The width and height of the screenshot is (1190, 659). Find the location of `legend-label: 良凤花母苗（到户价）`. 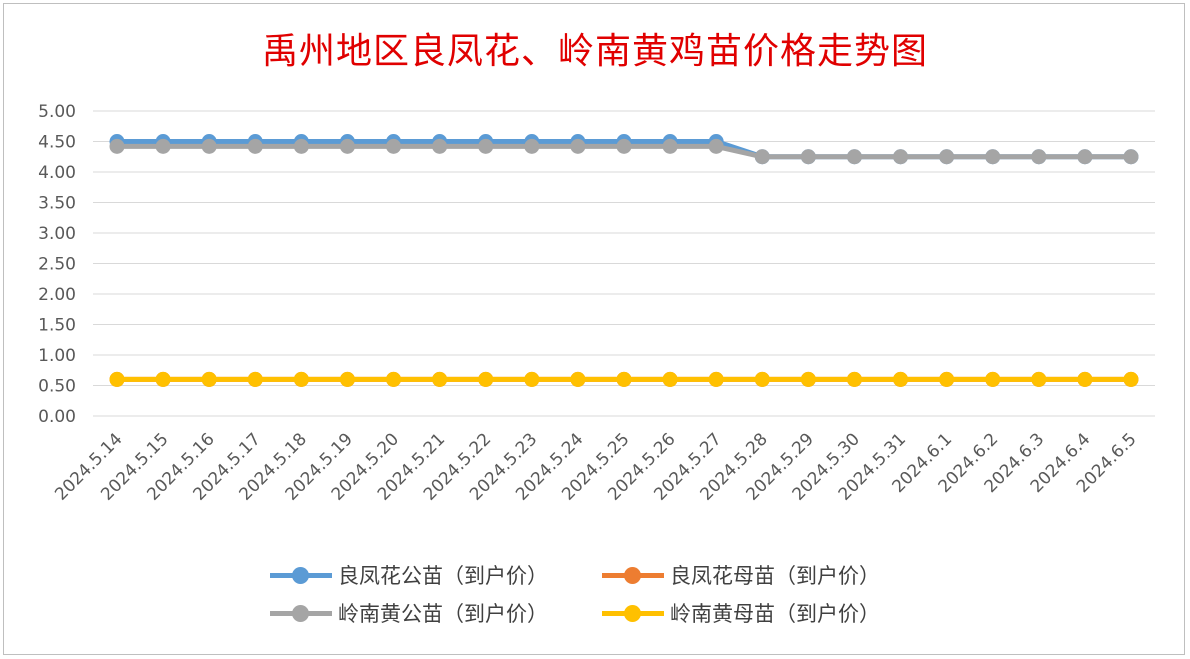

legend-label: 良凤花母苗（到户价） is located at coordinates (775, 576).